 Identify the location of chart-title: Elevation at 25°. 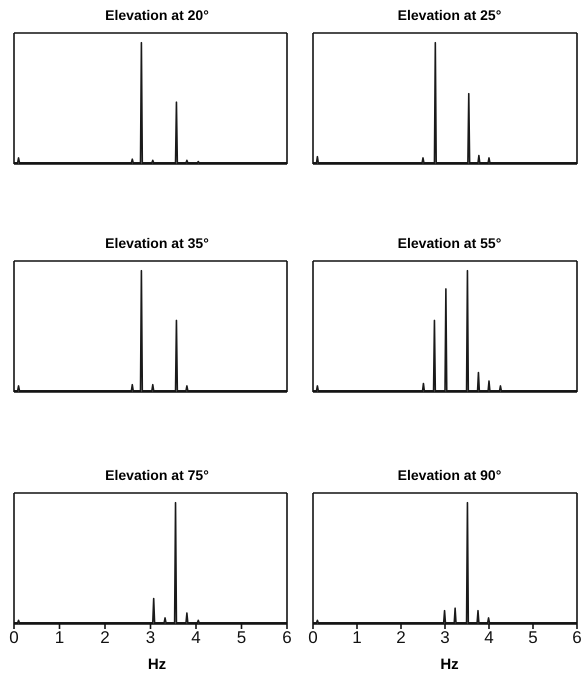
(449, 15).